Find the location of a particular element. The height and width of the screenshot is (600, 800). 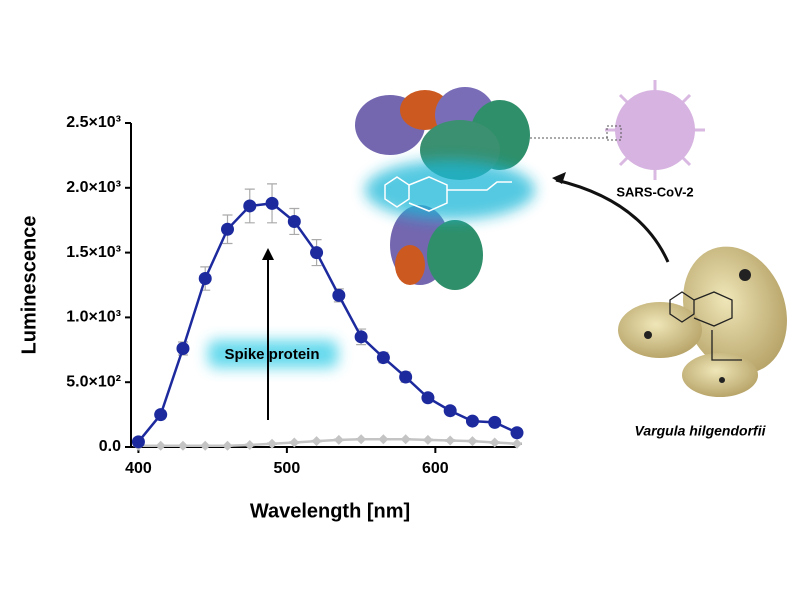

y-tick-label: 2.0×10³ is located at coordinates (93, 187).